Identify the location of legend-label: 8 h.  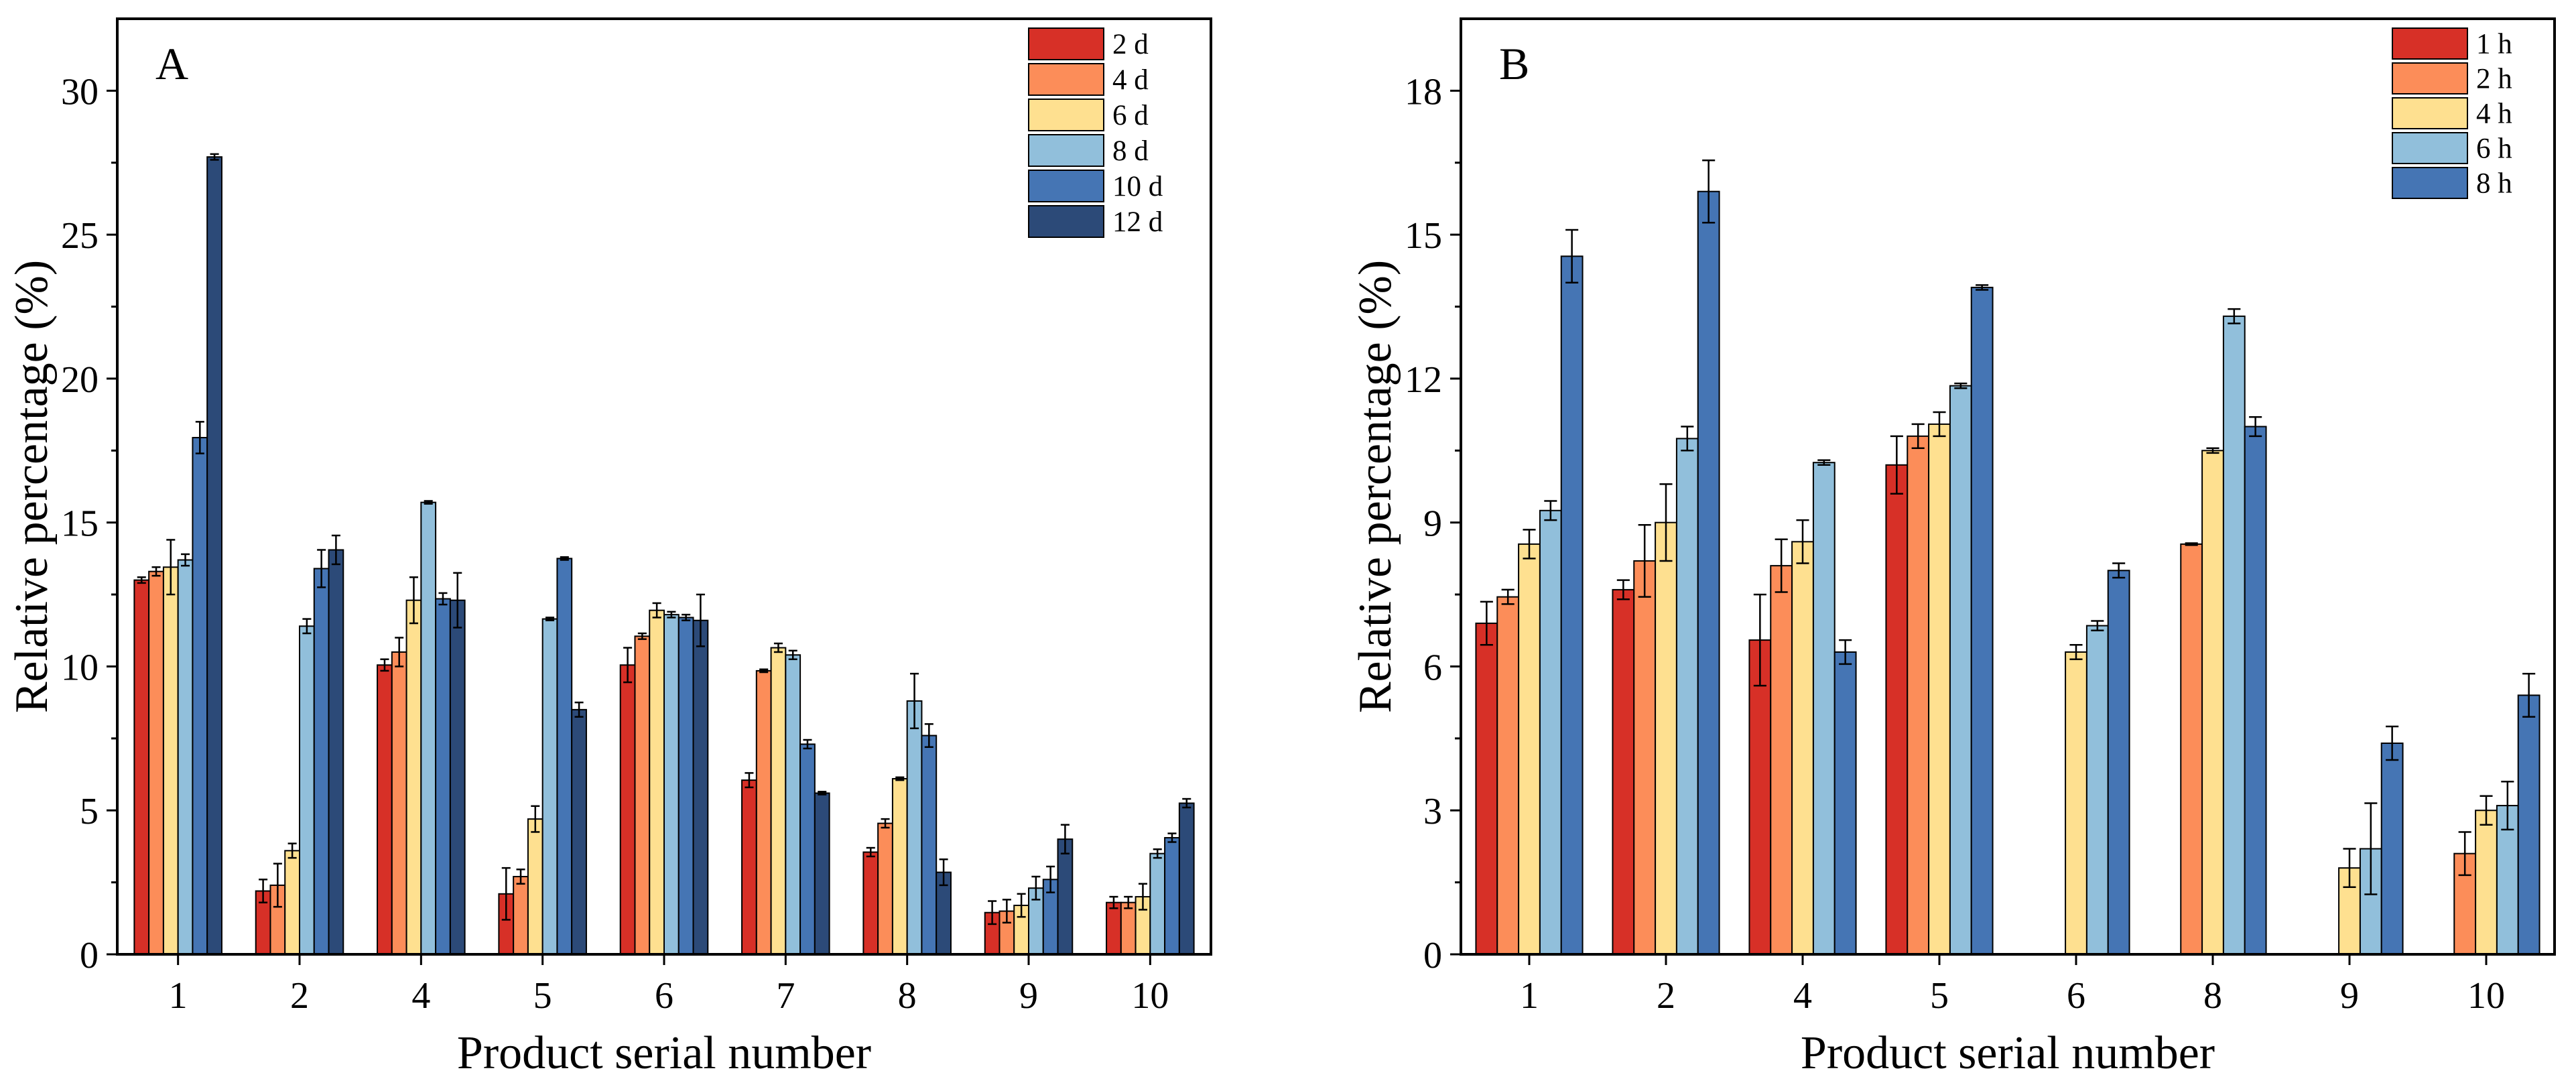
(2494, 184).